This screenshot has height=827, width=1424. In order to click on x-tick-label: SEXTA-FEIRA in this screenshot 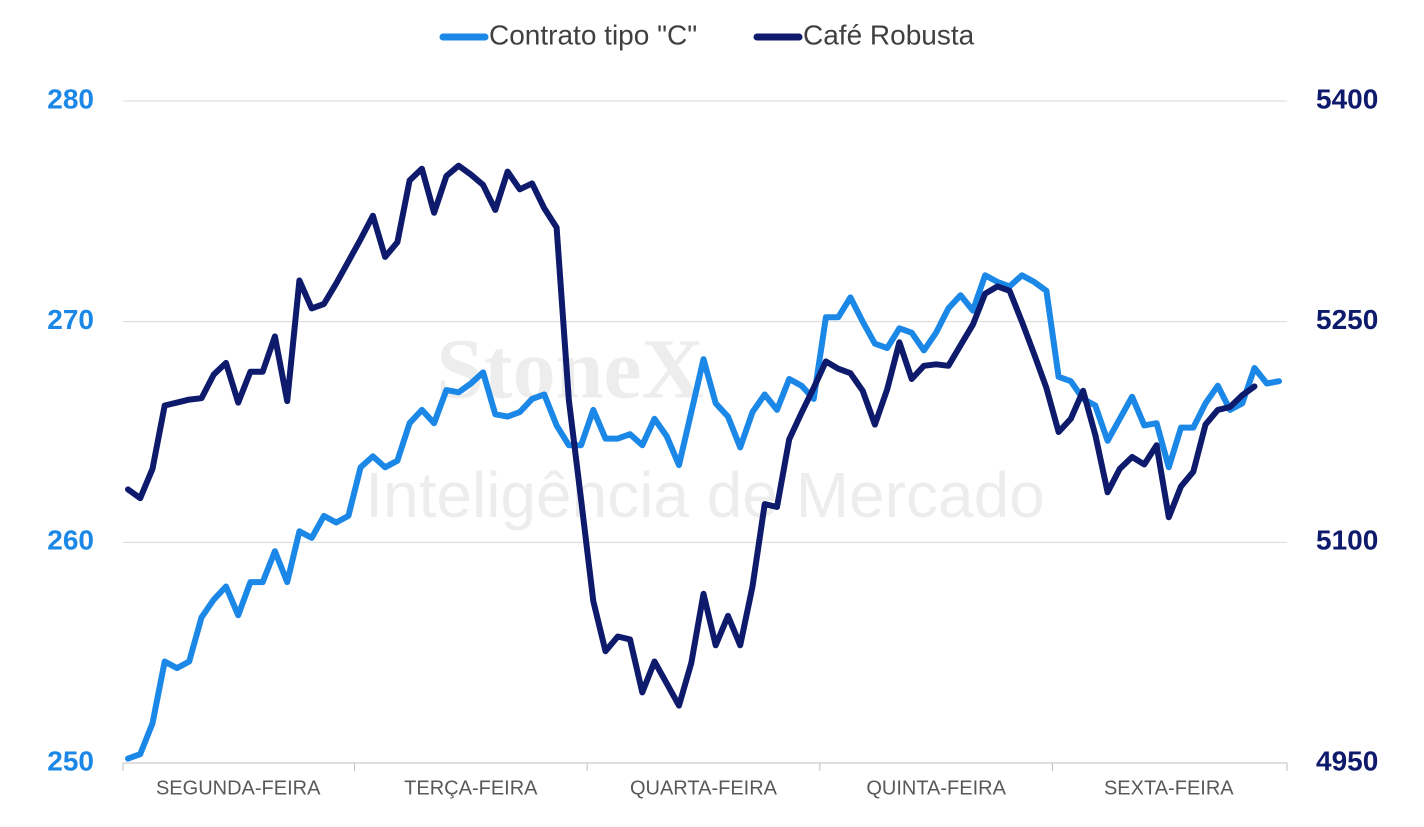, I will do `click(1169, 788)`.